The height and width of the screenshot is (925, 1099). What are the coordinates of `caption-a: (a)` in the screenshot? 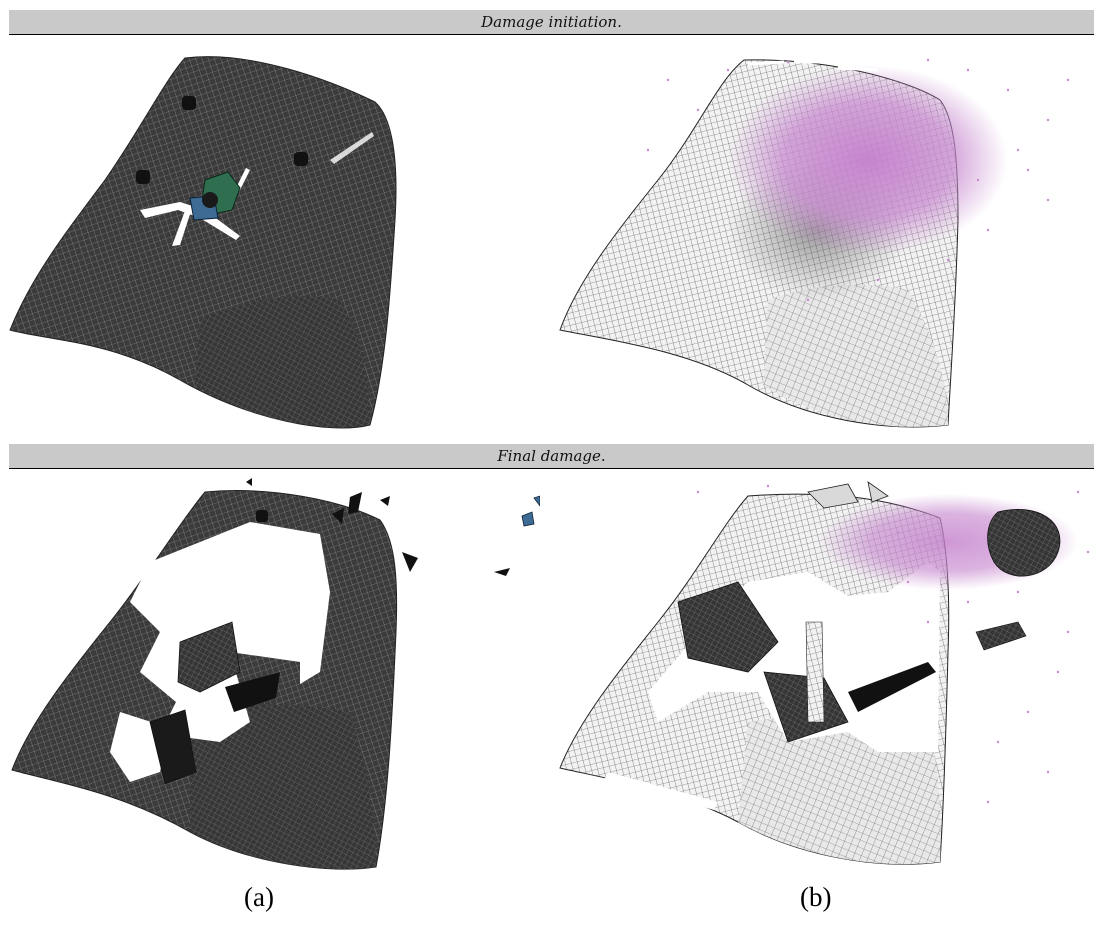 It's located at (259, 897).